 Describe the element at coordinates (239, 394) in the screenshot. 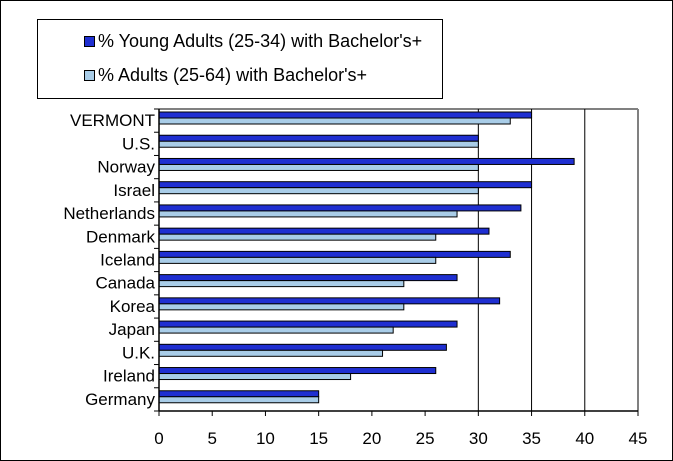

I see `bar-young-adults-germany` at that location.